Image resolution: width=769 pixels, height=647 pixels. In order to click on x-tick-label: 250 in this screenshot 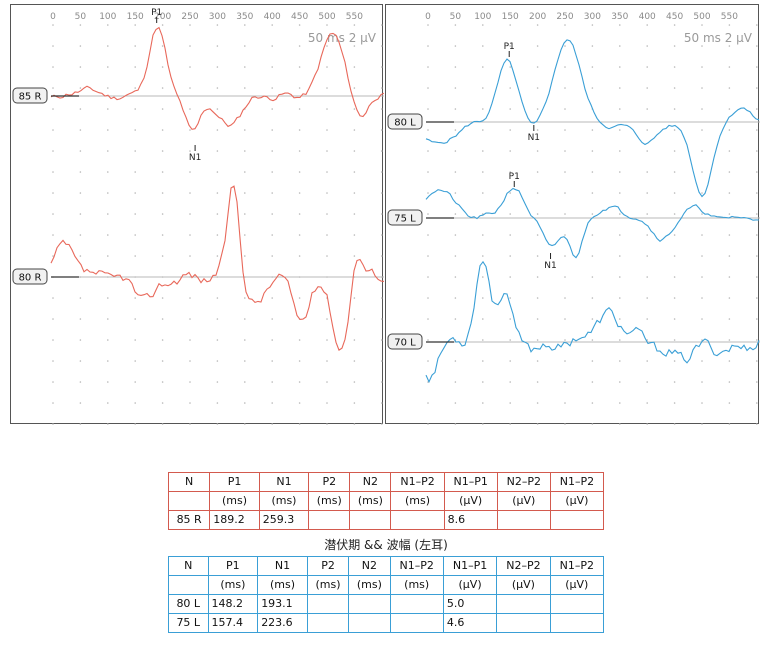, I will do `click(189, 17)`.